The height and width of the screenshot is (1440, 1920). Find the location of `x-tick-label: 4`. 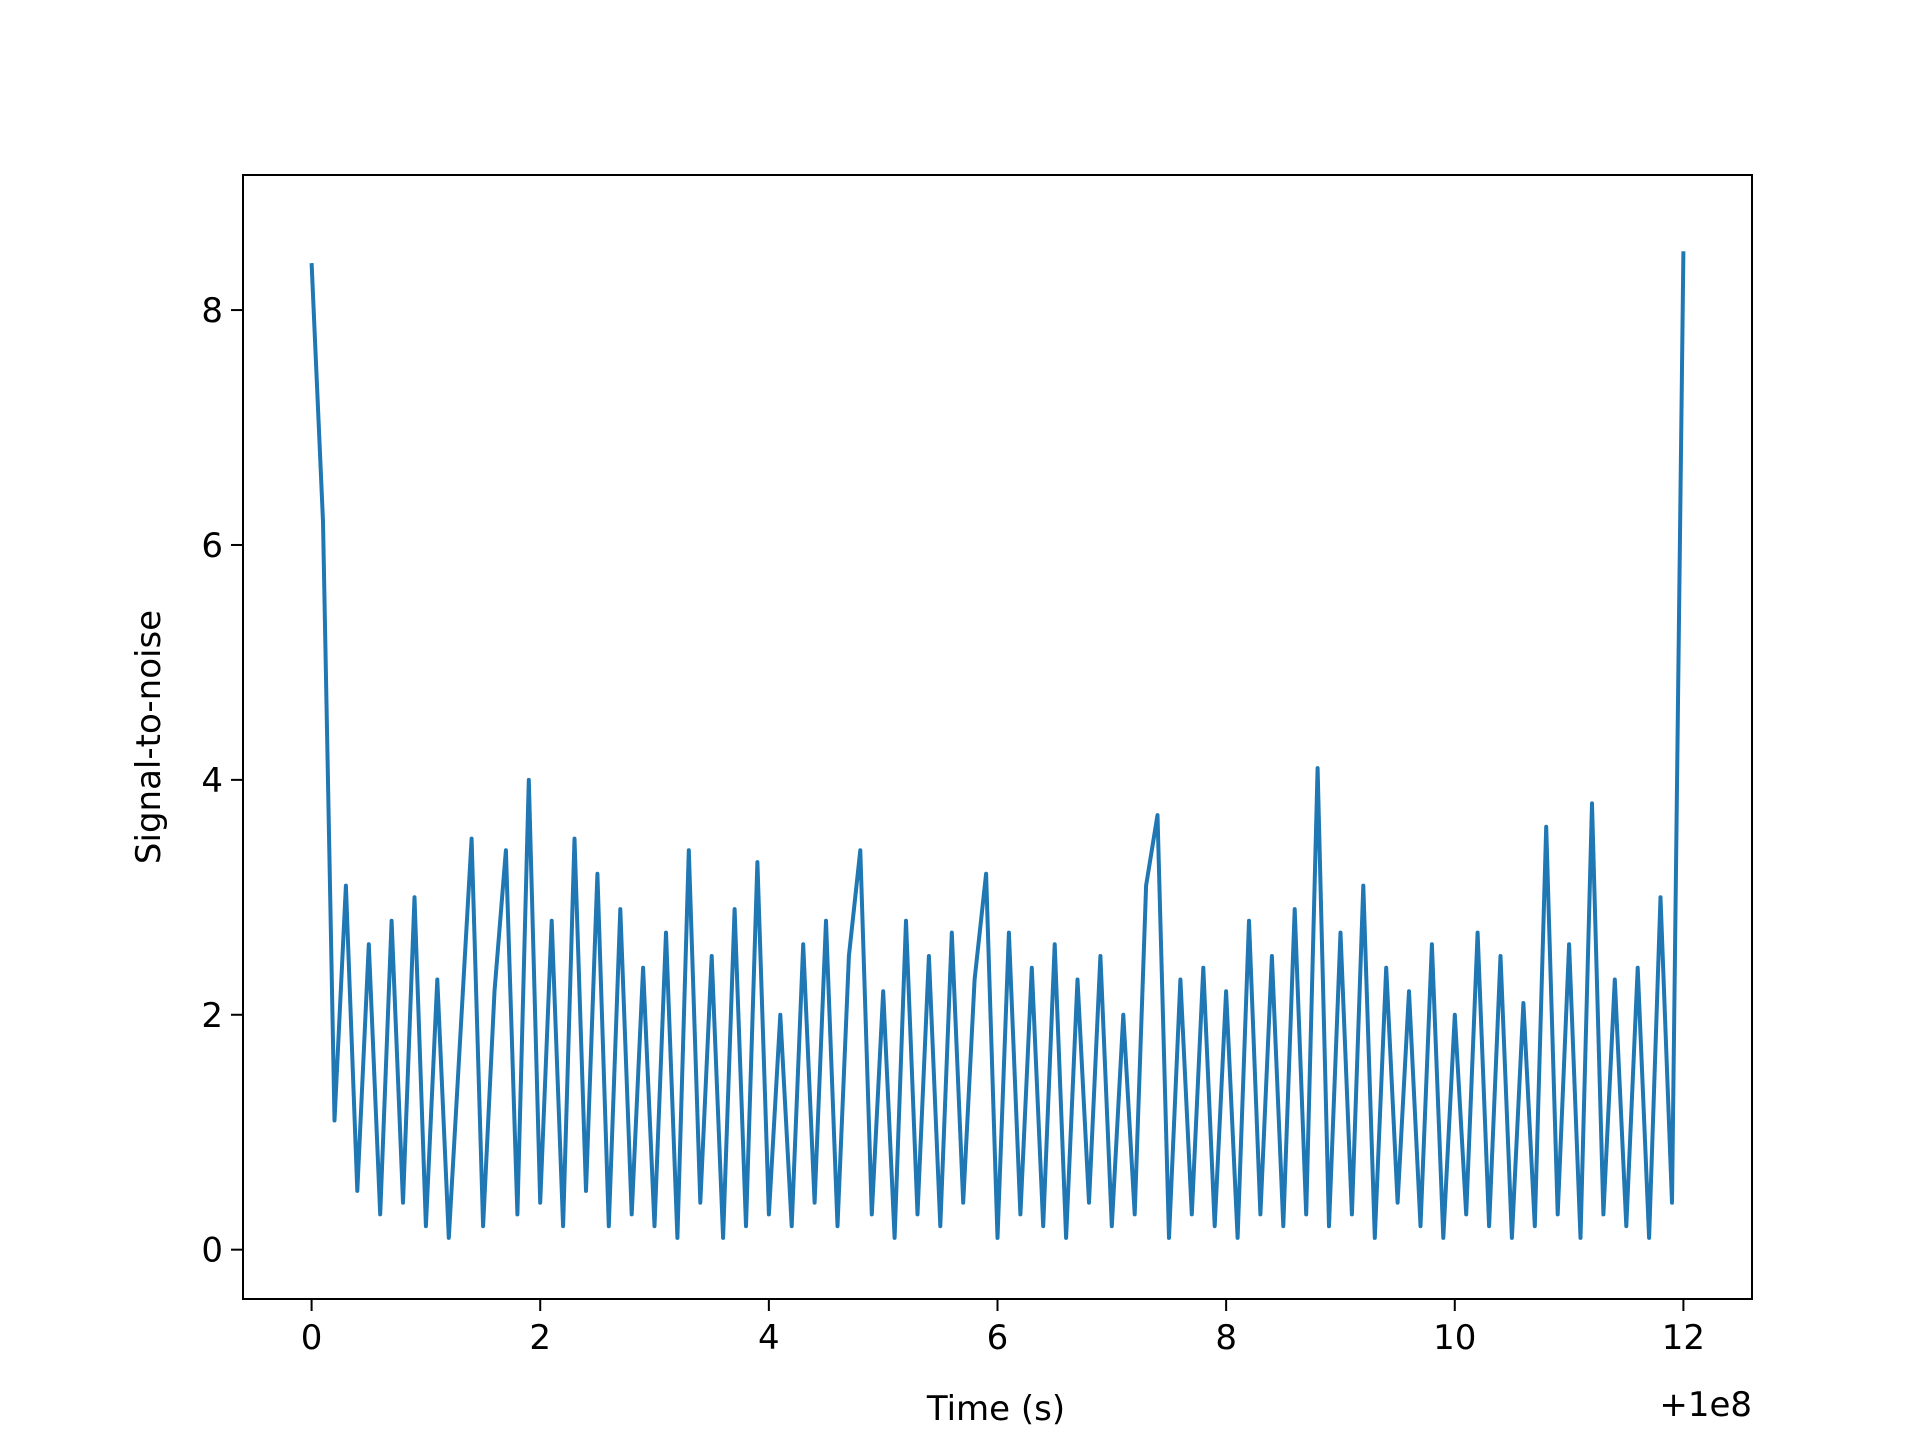

x-tick-label: 4 is located at coordinates (769, 1338).